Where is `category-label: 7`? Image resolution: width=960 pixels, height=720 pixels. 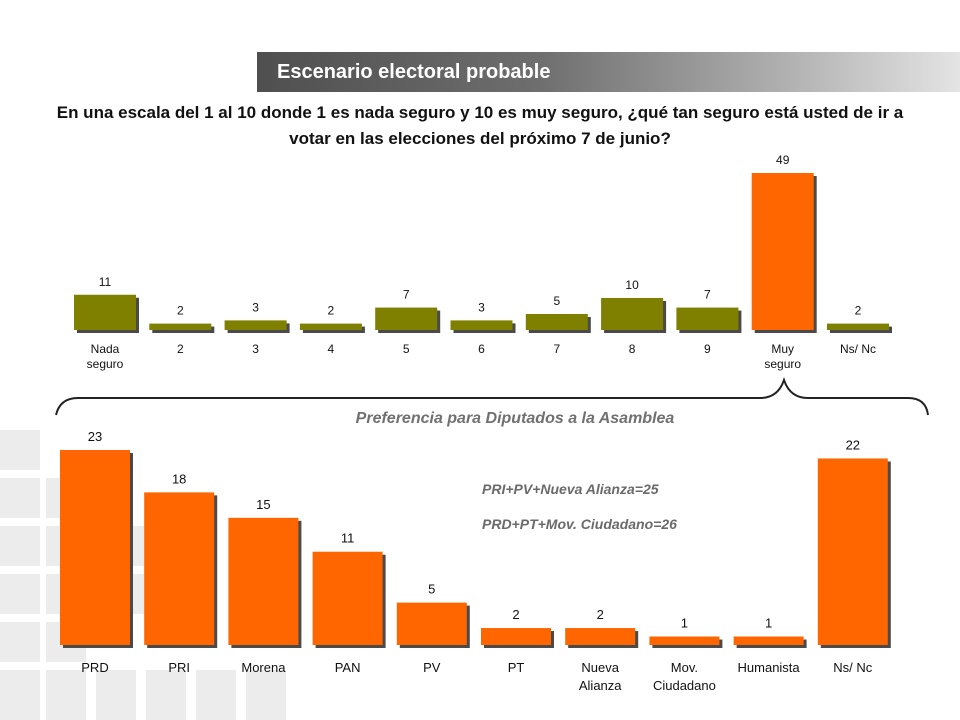 category-label: 7 is located at coordinates (556, 349).